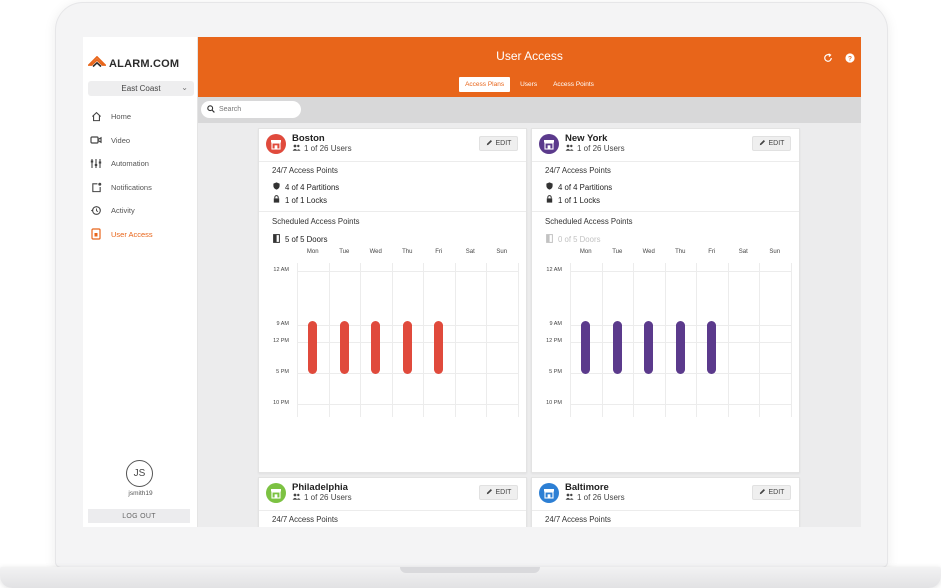 This screenshot has width=941, height=588. Describe the element at coordinates (407, 252) in the screenshot. I see `day-label: Thu` at that location.